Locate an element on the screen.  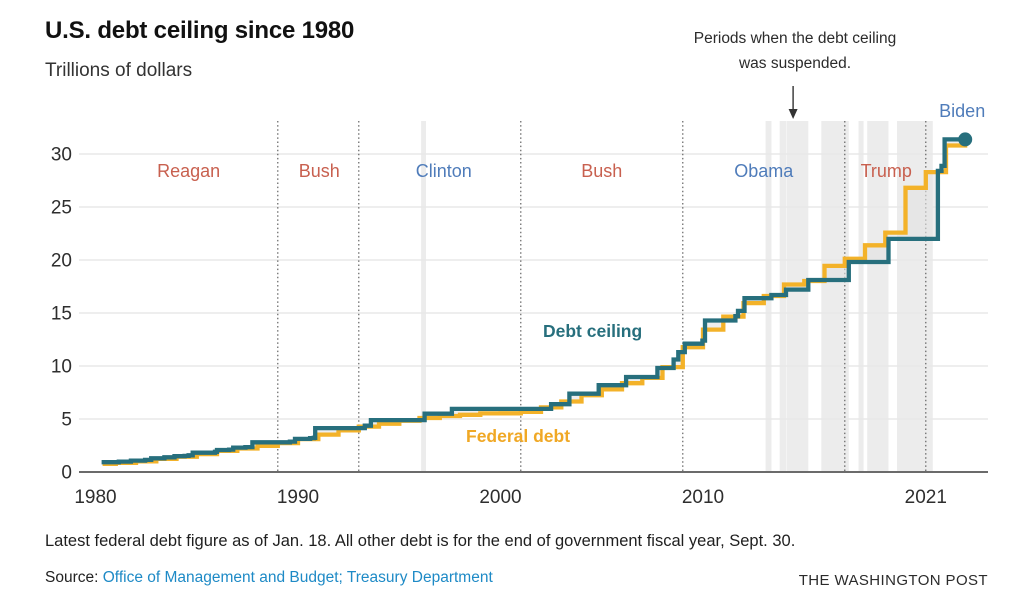
president-label-reagan: Reagan is located at coordinates (189, 171).